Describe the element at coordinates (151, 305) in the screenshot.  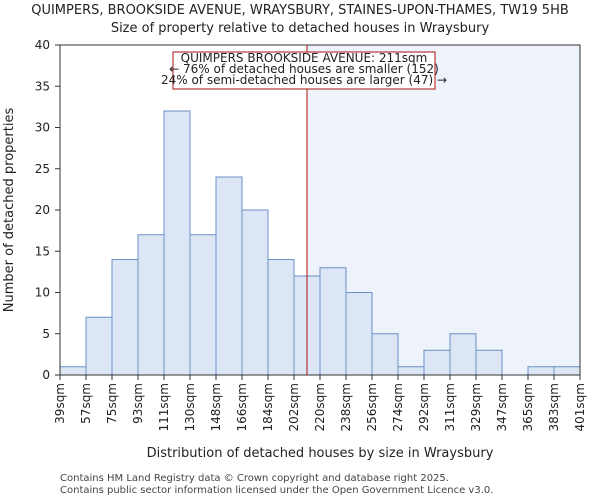
I see `bar-93sqm` at that location.